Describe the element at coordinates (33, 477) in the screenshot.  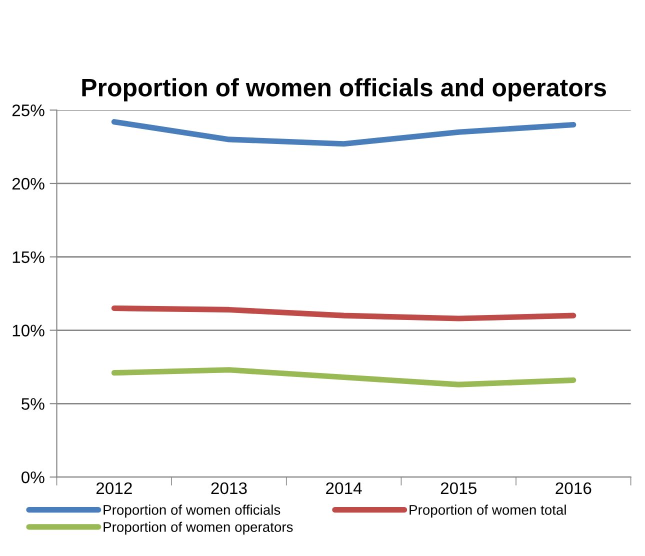
I see `y-tick-label: 0%` at that location.